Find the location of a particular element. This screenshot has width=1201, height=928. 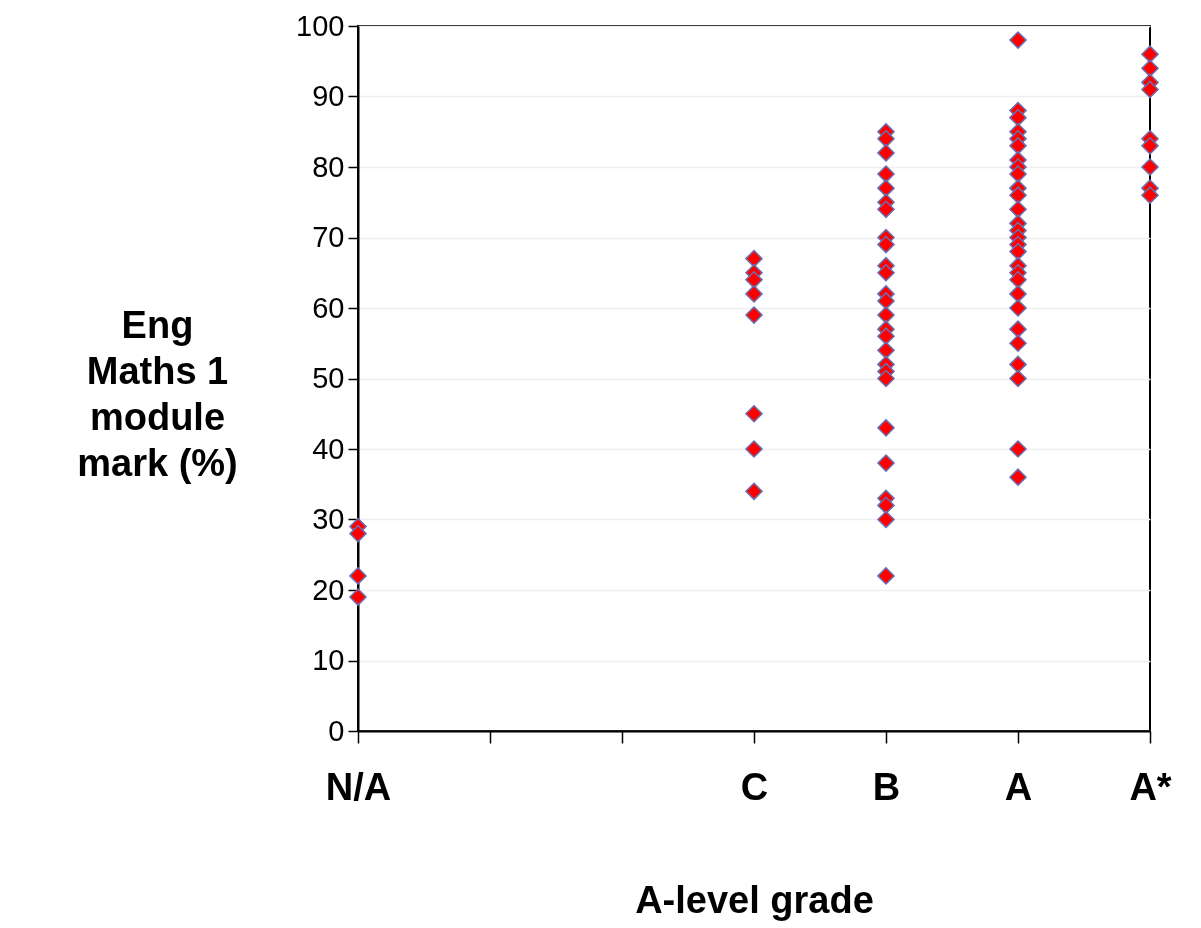

x-tick-label: A* is located at coordinates (1150, 786).